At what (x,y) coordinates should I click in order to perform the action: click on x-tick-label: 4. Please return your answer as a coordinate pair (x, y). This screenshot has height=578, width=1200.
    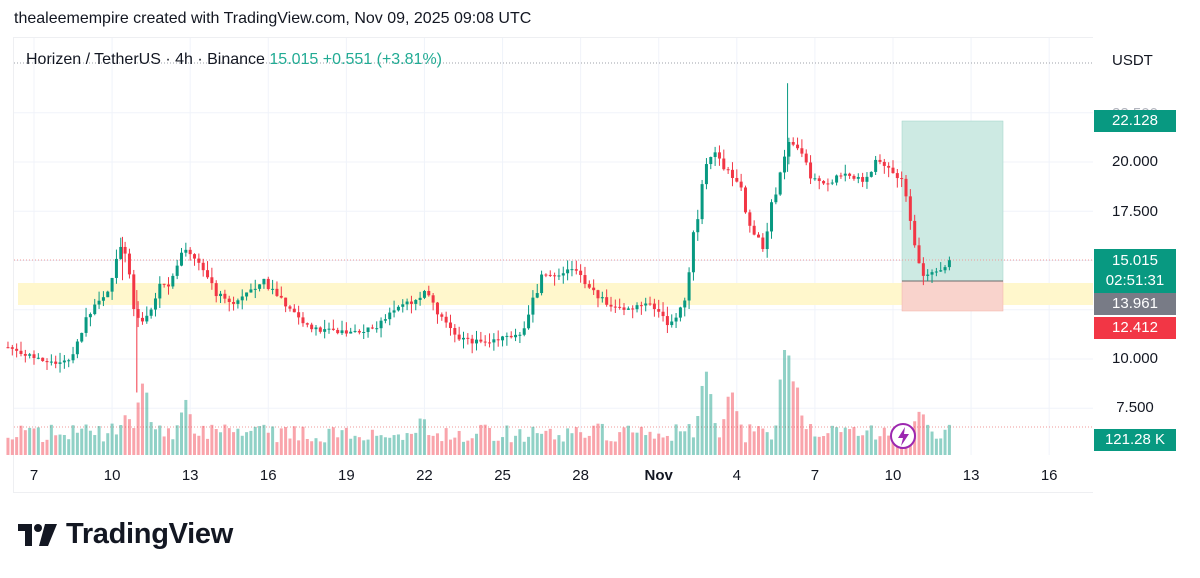
    Looking at the image, I should click on (737, 475).